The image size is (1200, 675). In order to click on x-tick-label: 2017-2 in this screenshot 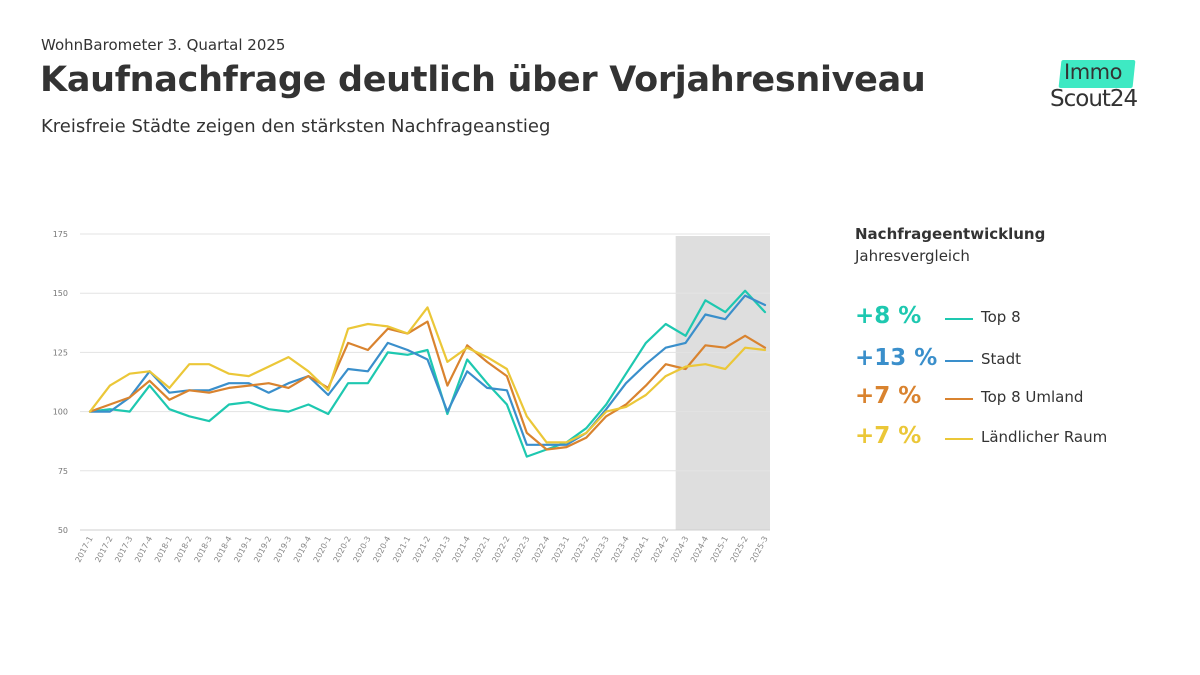, I will do `click(103, 549)`.